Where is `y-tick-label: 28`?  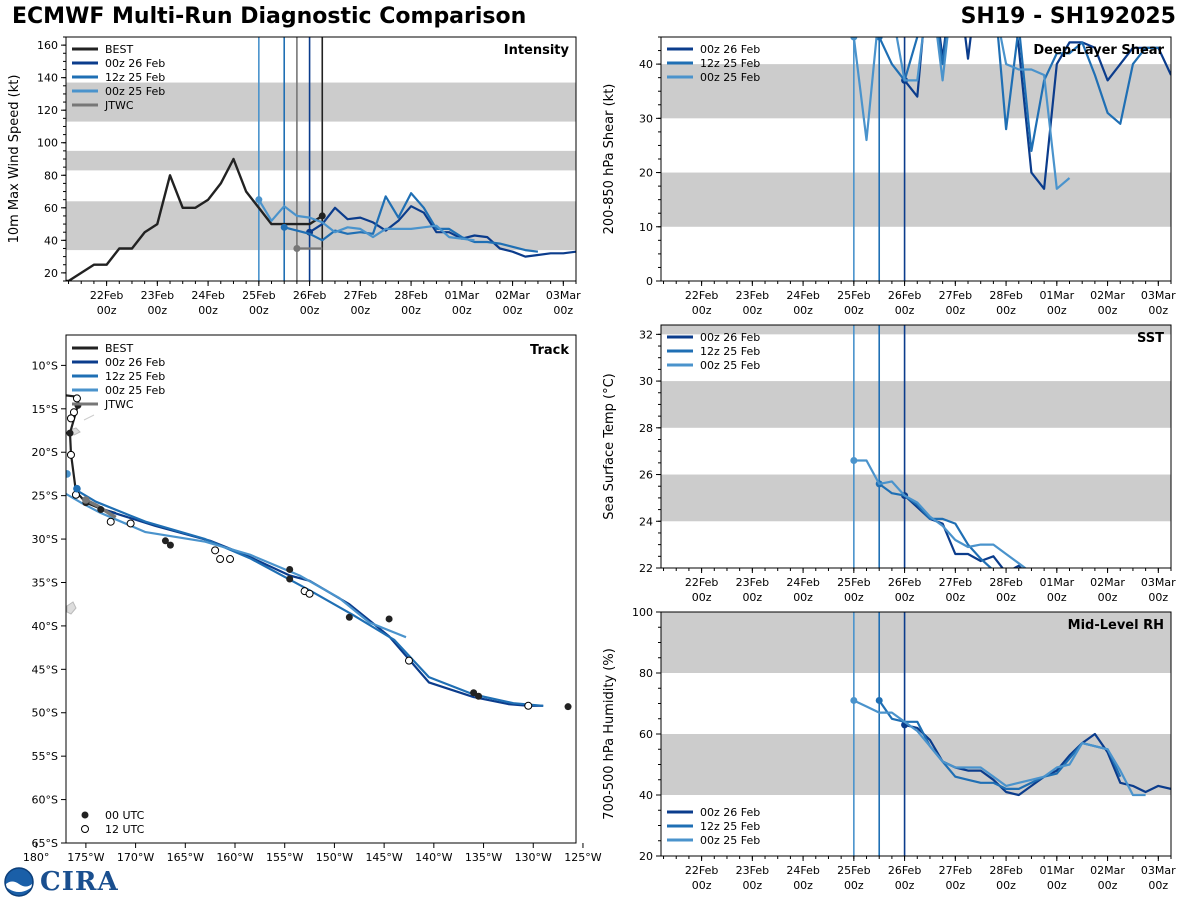
y-tick-label: 28 is located at coordinates (646, 428).